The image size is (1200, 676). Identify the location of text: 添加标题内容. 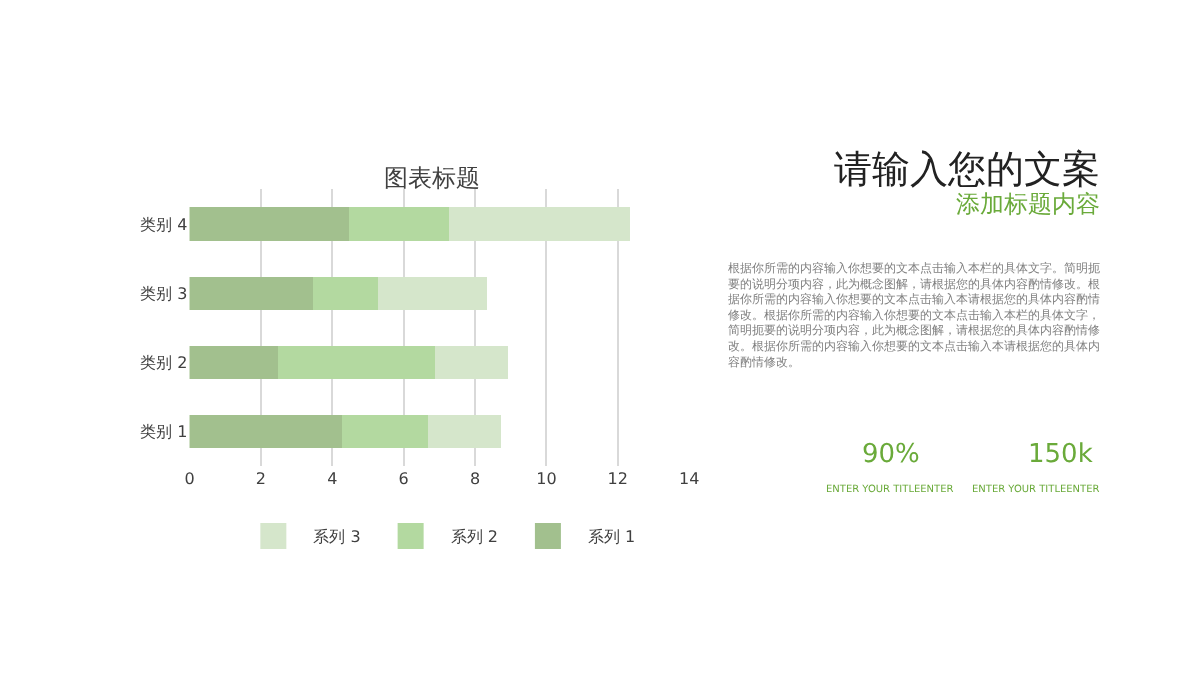
(1028, 204).